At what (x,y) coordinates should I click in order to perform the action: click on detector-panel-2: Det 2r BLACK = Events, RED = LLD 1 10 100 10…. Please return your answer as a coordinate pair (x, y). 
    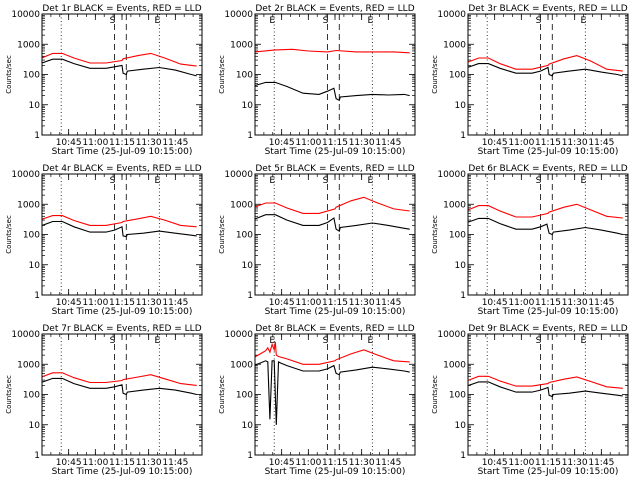
    Looking at the image, I should click on (317, 80).